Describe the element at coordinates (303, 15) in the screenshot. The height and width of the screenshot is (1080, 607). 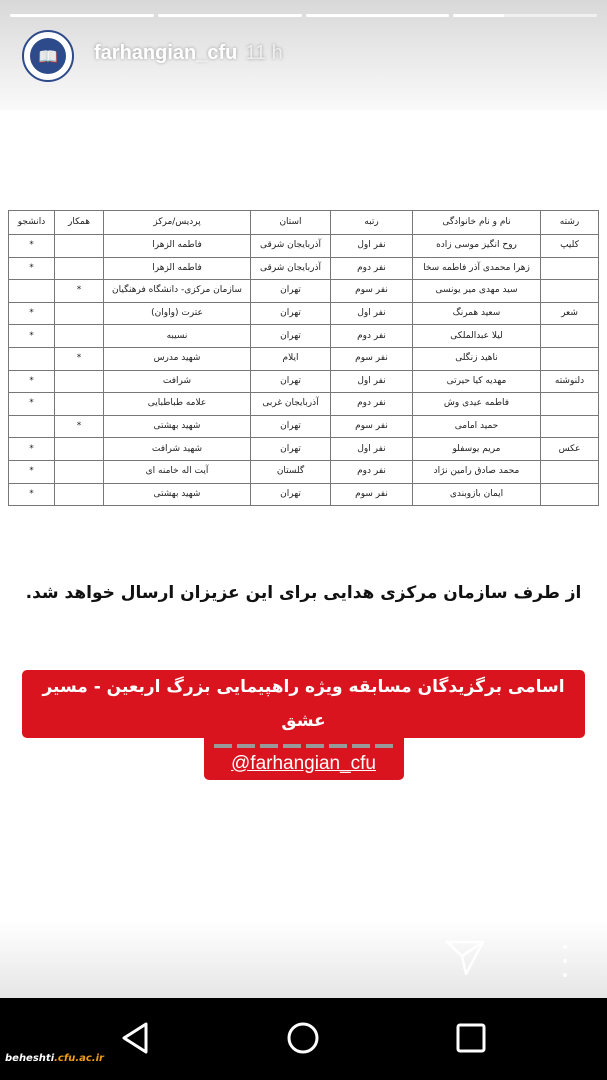
I see `story-progress` at that location.